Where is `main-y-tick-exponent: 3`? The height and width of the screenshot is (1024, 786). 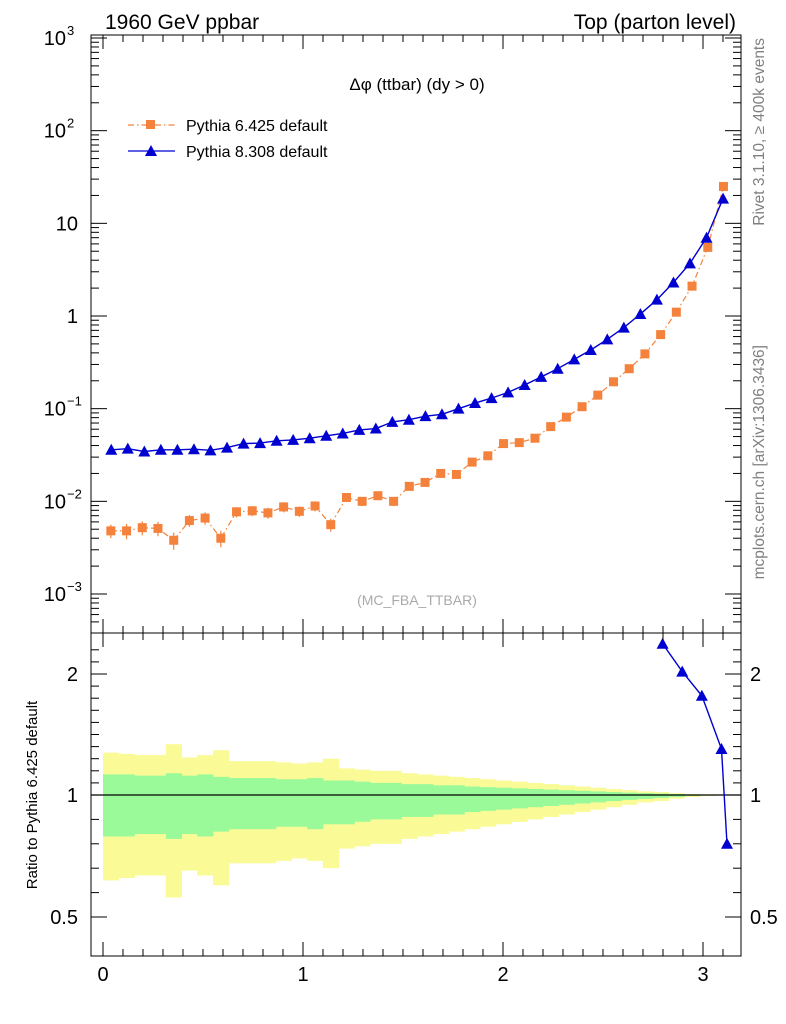 main-y-tick-exponent: 3 is located at coordinates (70, 30).